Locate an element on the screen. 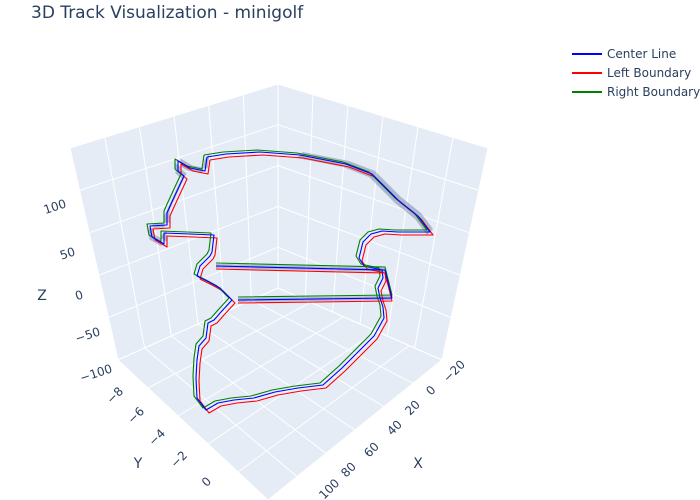 The width and height of the screenshot is (700, 500). chart-title: 3D Track Visualization - minigolf is located at coordinates (167, 13).